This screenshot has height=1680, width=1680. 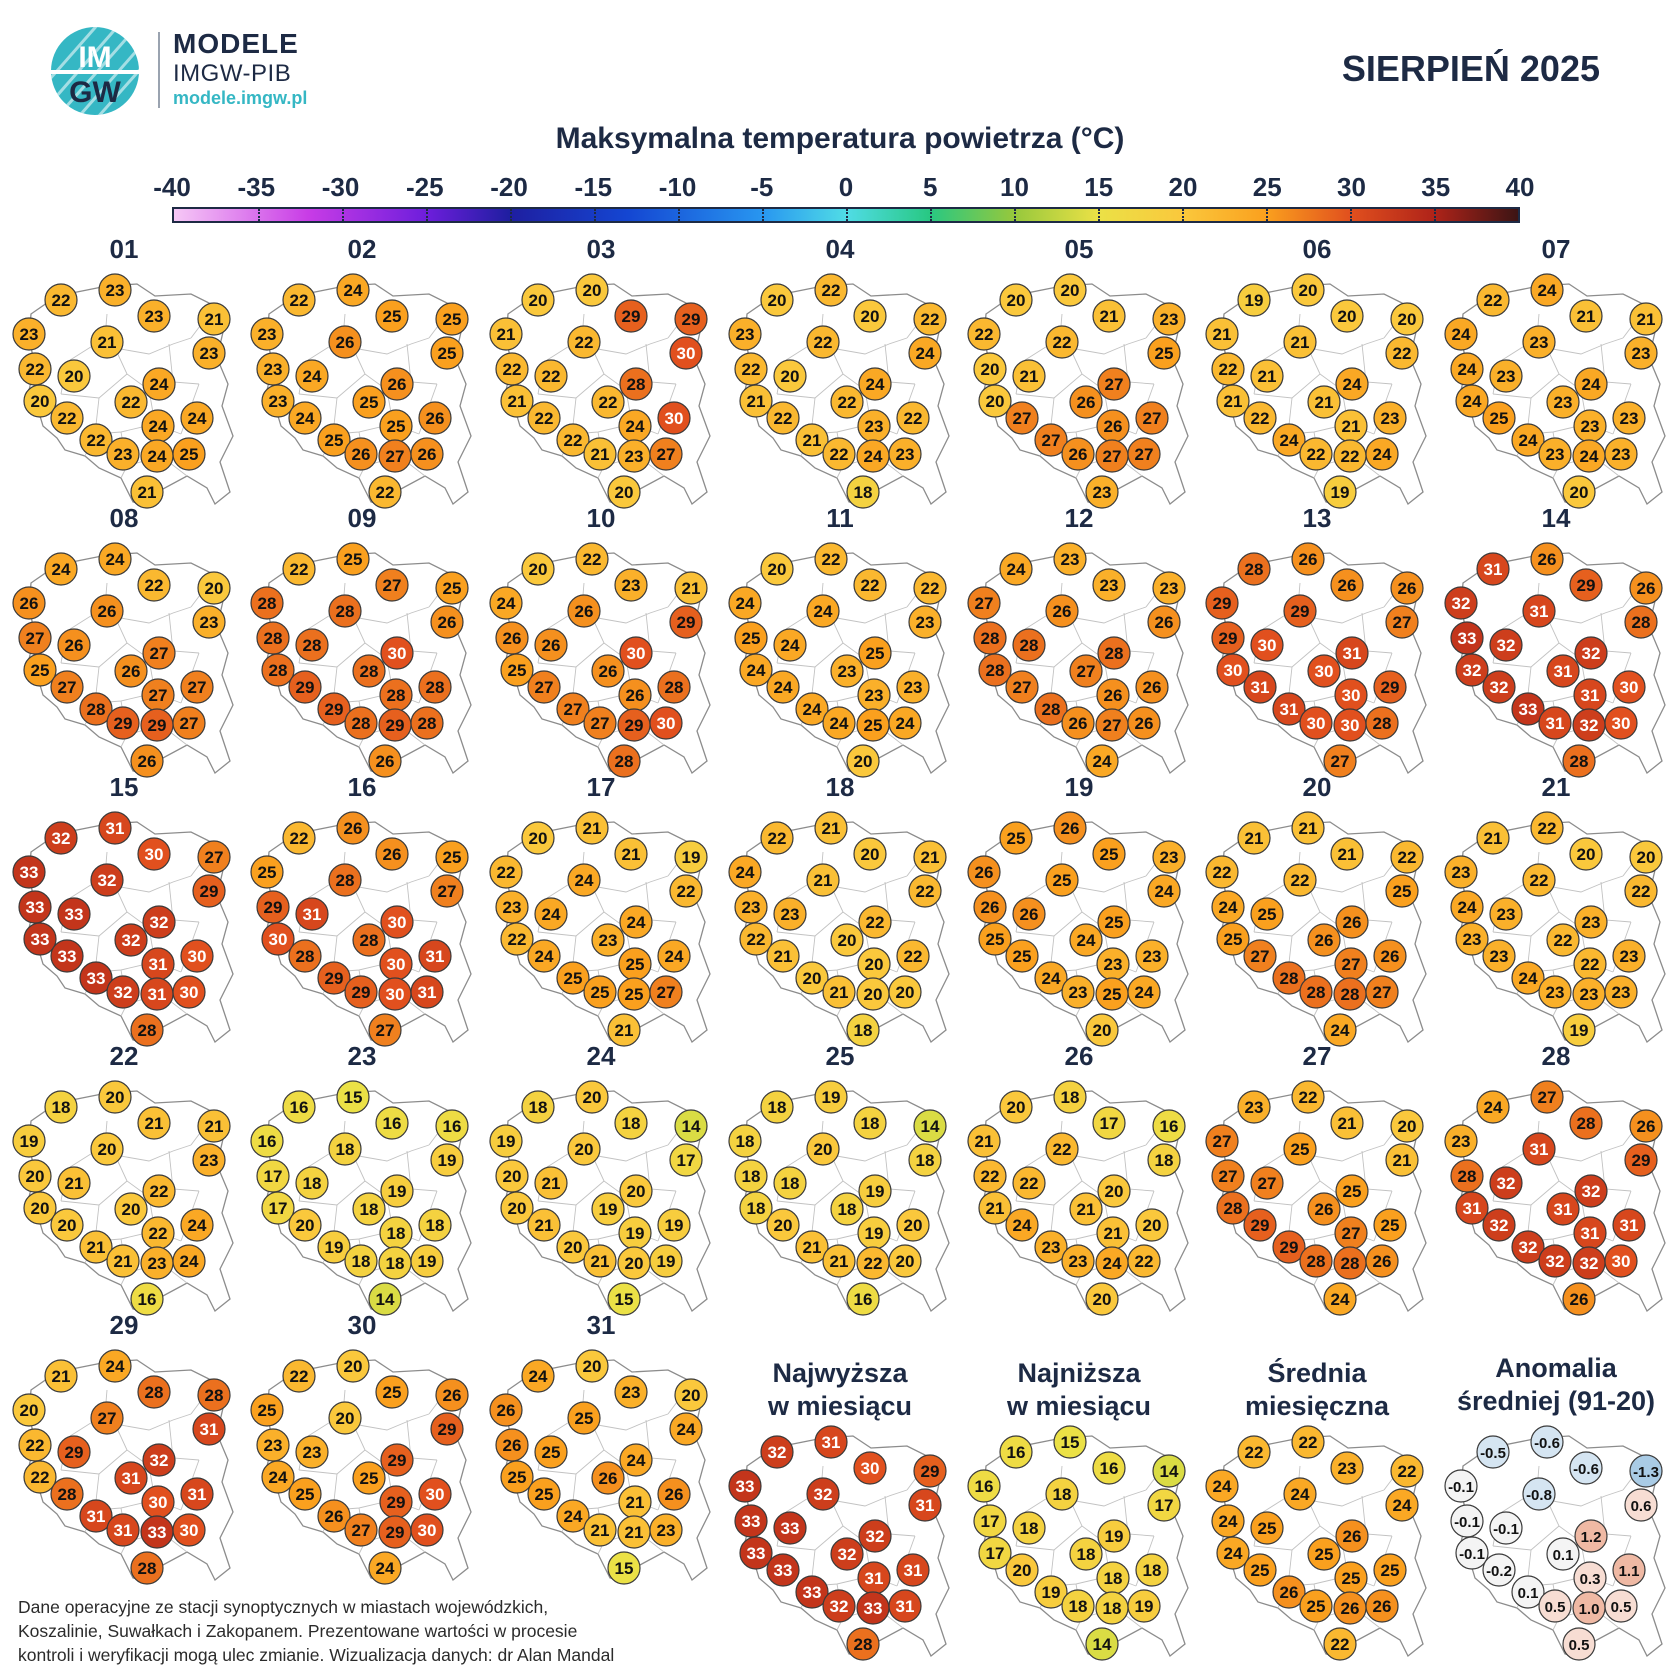 What do you see at coordinates (1324, 671) in the screenshot?
I see `station-marker: 30` at bounding box center [1324, 671].